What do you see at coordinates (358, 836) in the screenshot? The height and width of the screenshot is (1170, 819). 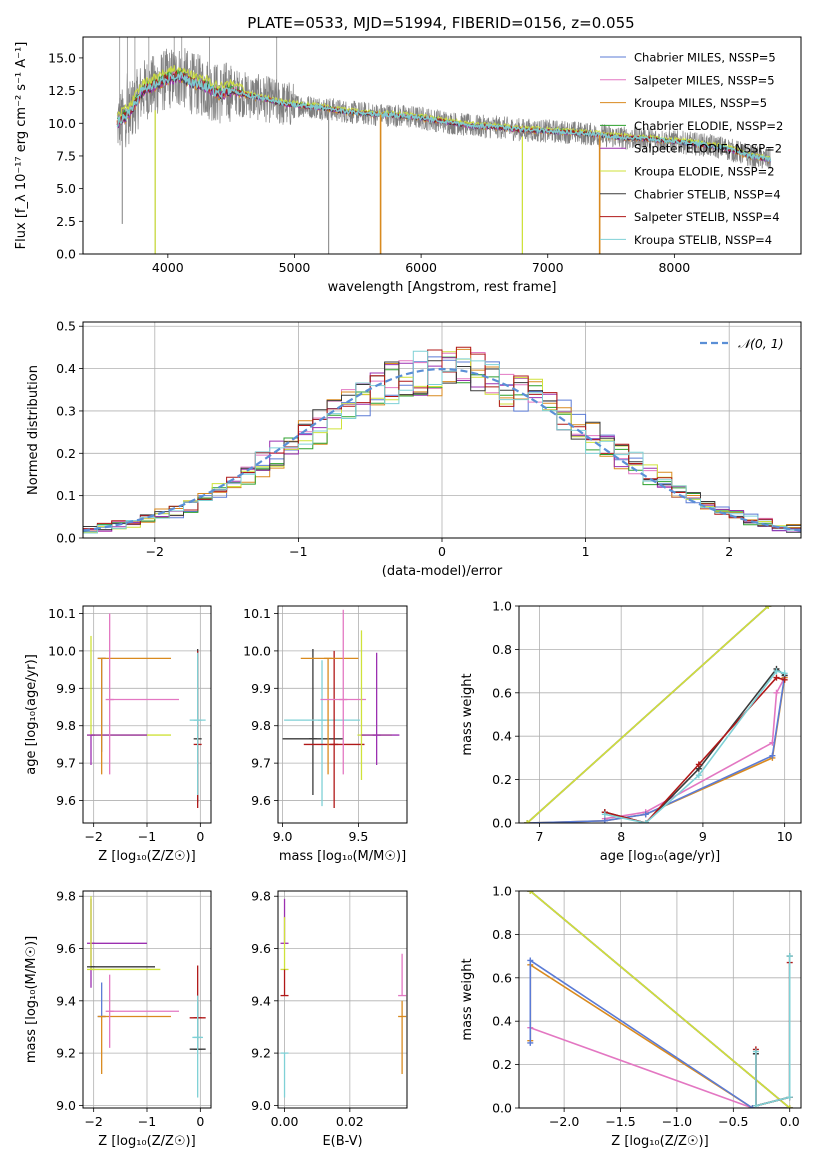 I see `x-tick-label: 9.5` at bounding box center [358, 836].